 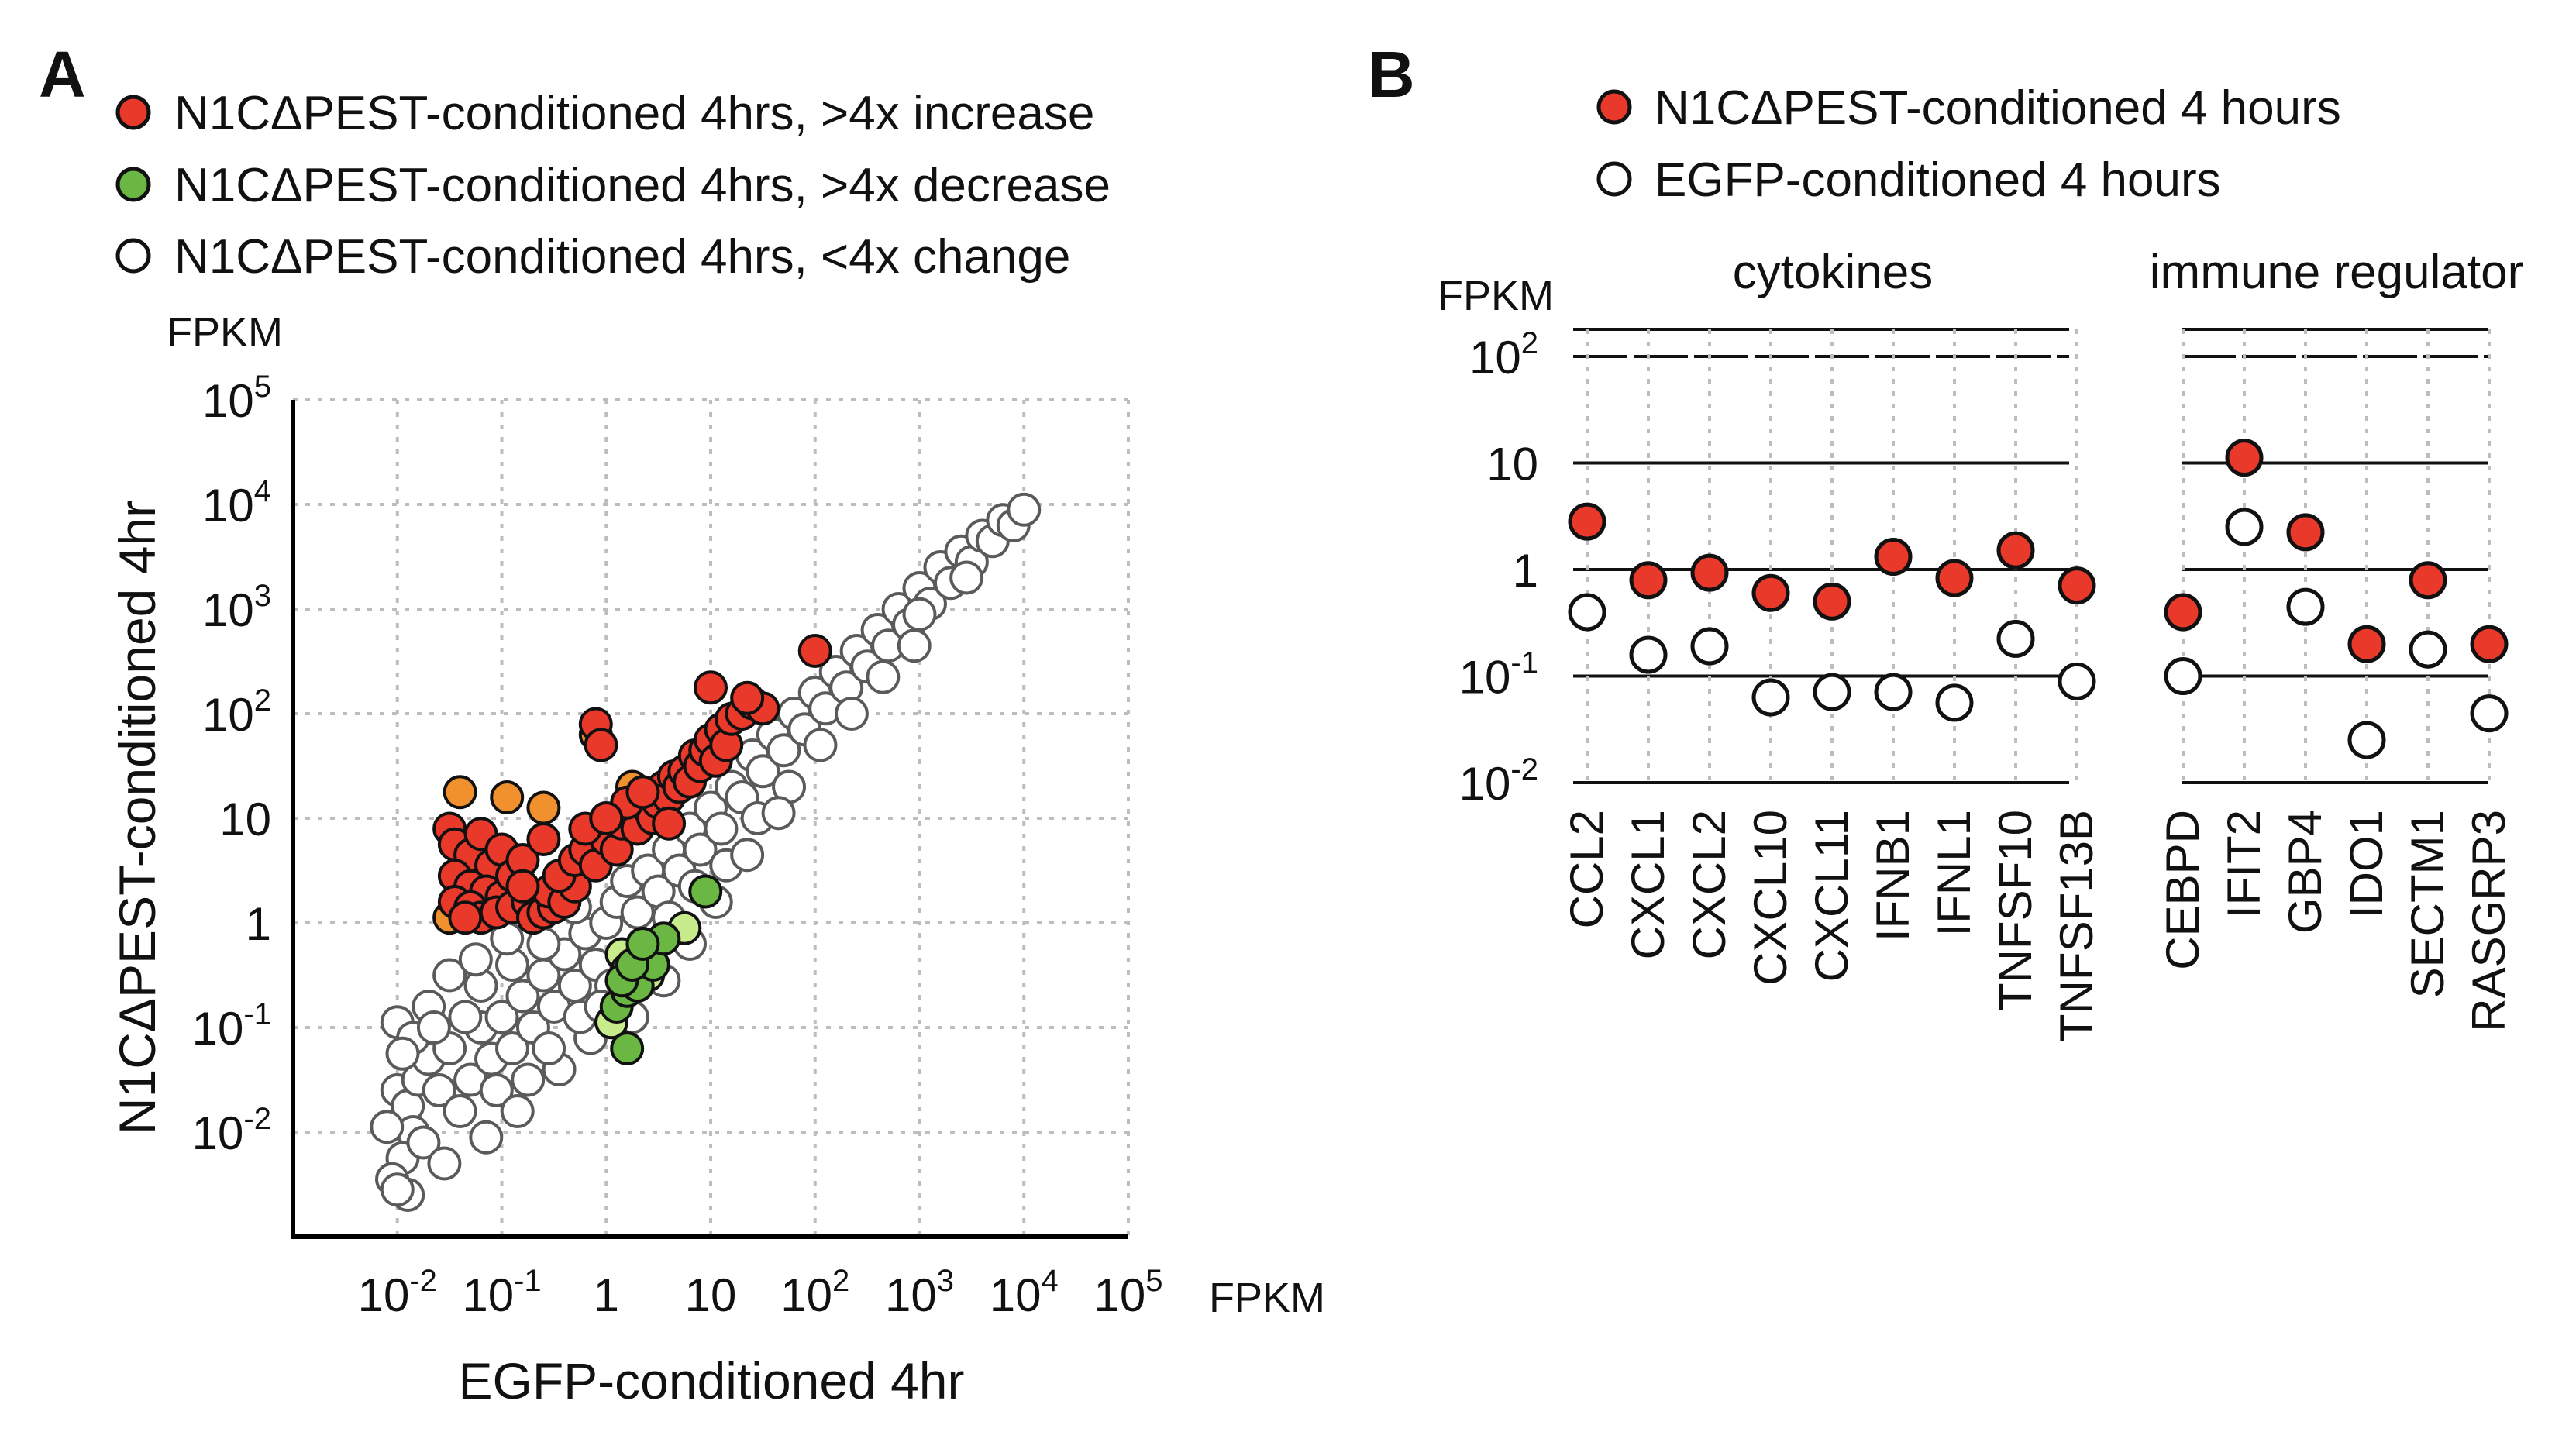 I want to click on panel-a-x-unit: FPKM, so click(x=1267, y=1298).